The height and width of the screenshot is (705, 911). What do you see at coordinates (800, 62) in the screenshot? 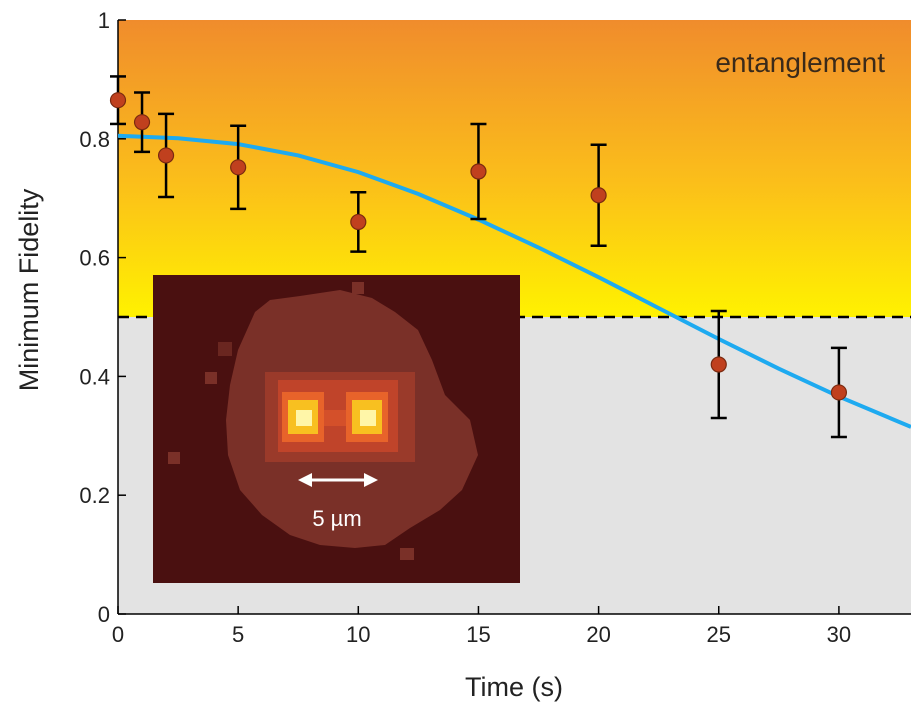
I see `entanglement-label: entanglement` at bounding box center [800, 62].